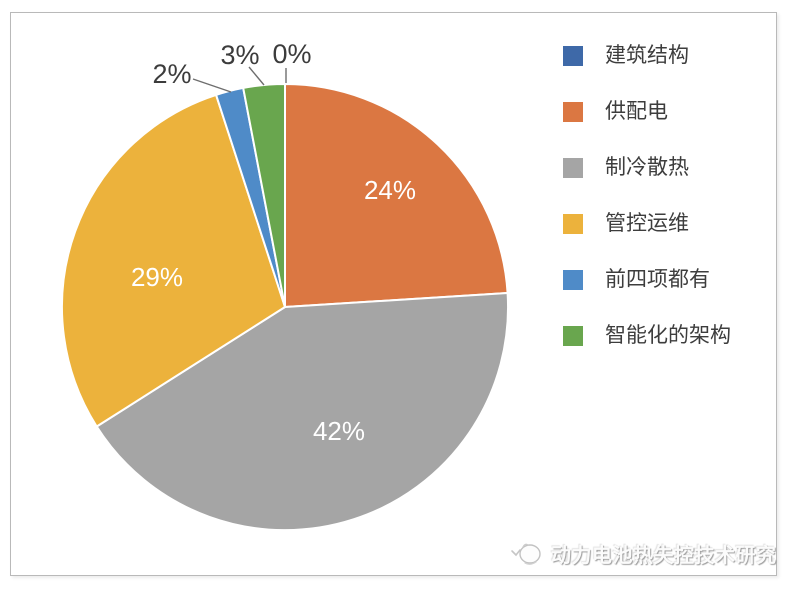 This screenshot has width=800, height=589. I want to click on legend-label: 建筑结构, so click(647, 55).